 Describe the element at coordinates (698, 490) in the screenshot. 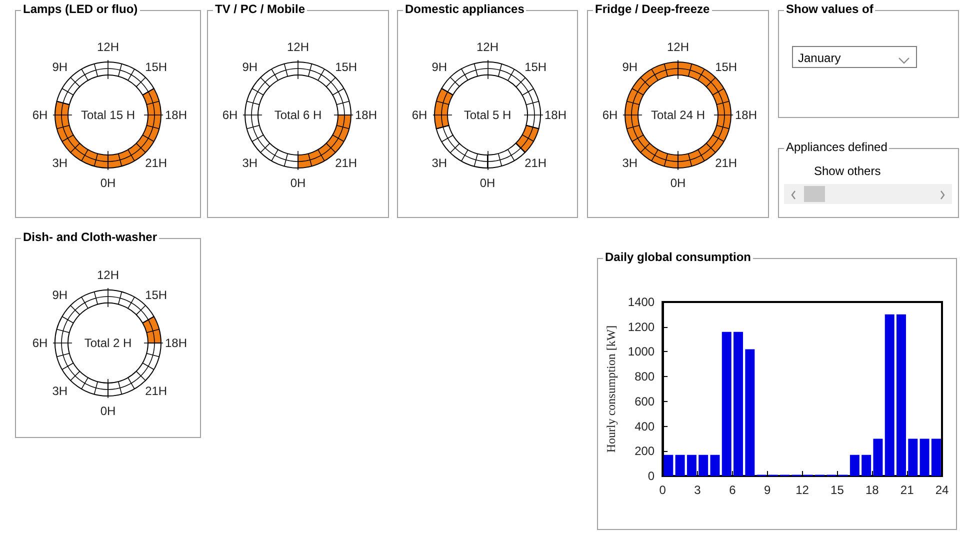

I see `x-tick-label: 3` at that location.